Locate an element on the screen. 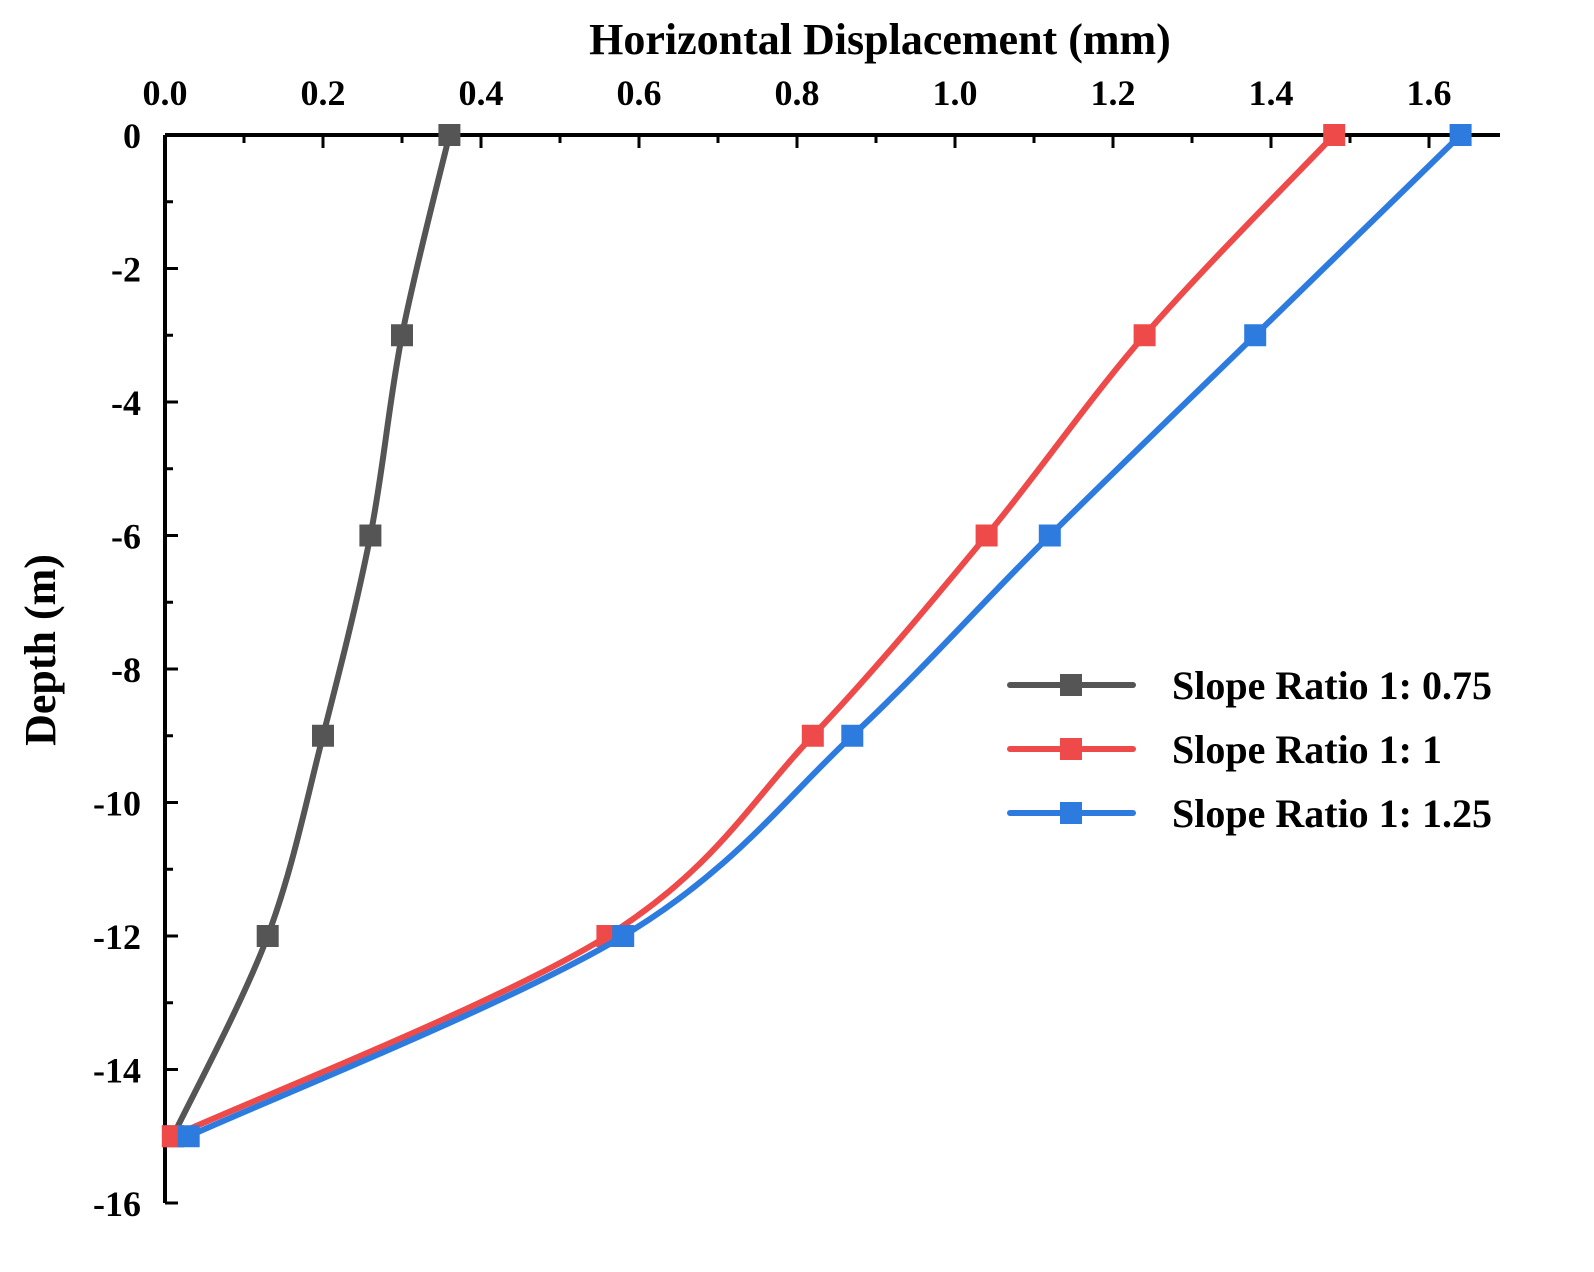 This screenshot has height=1272, width=1594. y-tick-label: 0 is located at coordinates (132, 136).